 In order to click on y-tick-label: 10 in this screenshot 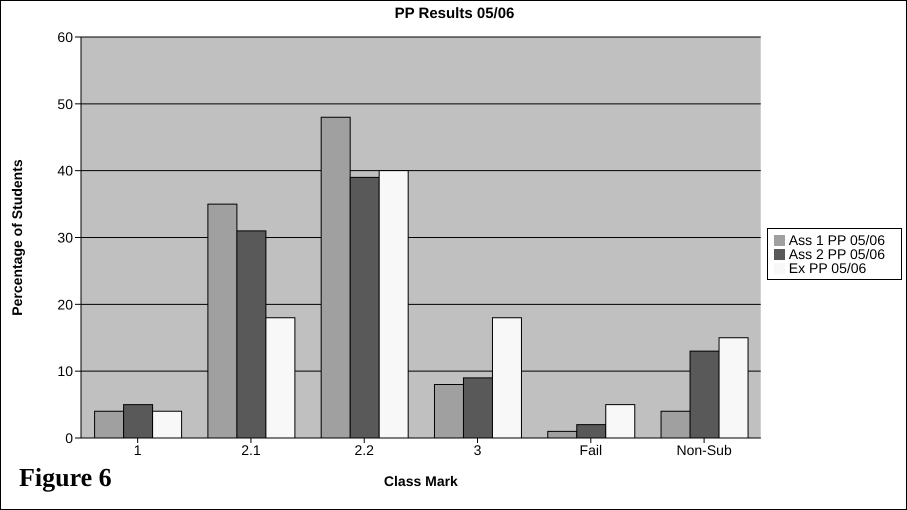, I will do `click(65, 371)`.